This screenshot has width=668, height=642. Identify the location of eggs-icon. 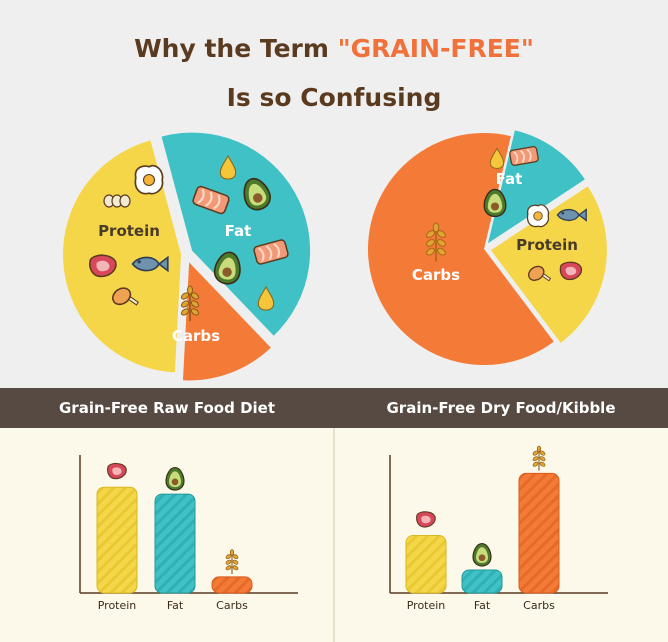
(117, 201).